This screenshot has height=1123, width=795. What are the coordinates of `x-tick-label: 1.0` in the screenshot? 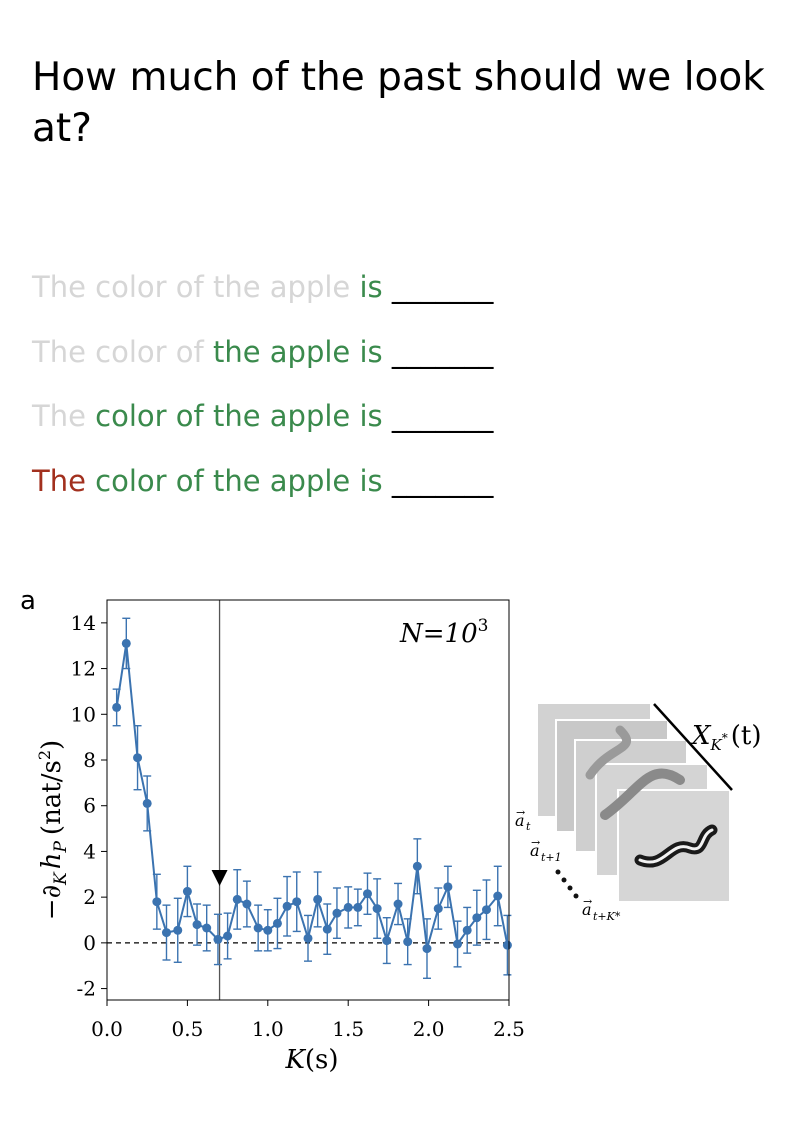 It's located at (268, 1029).